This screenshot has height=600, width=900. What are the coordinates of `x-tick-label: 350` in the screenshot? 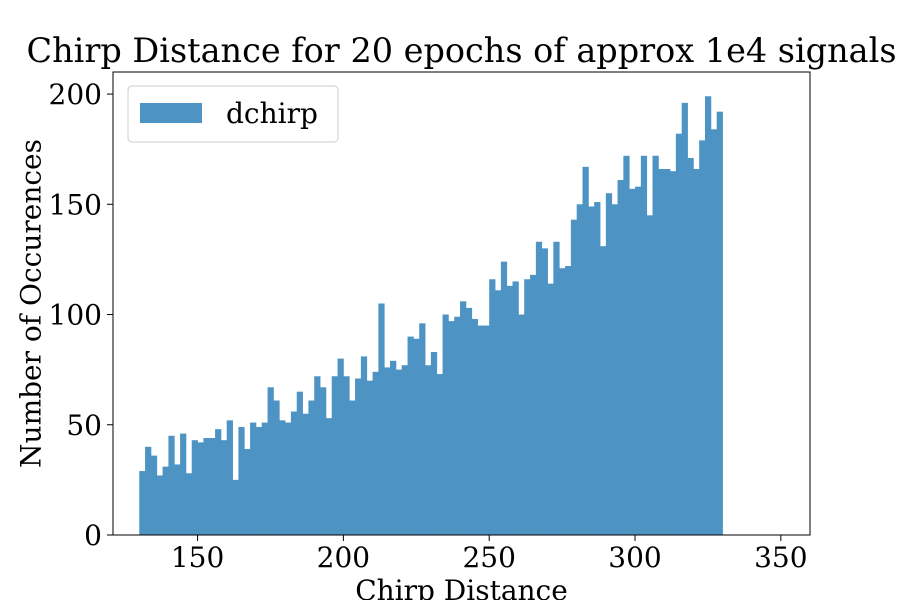 It's located at (780, 557).